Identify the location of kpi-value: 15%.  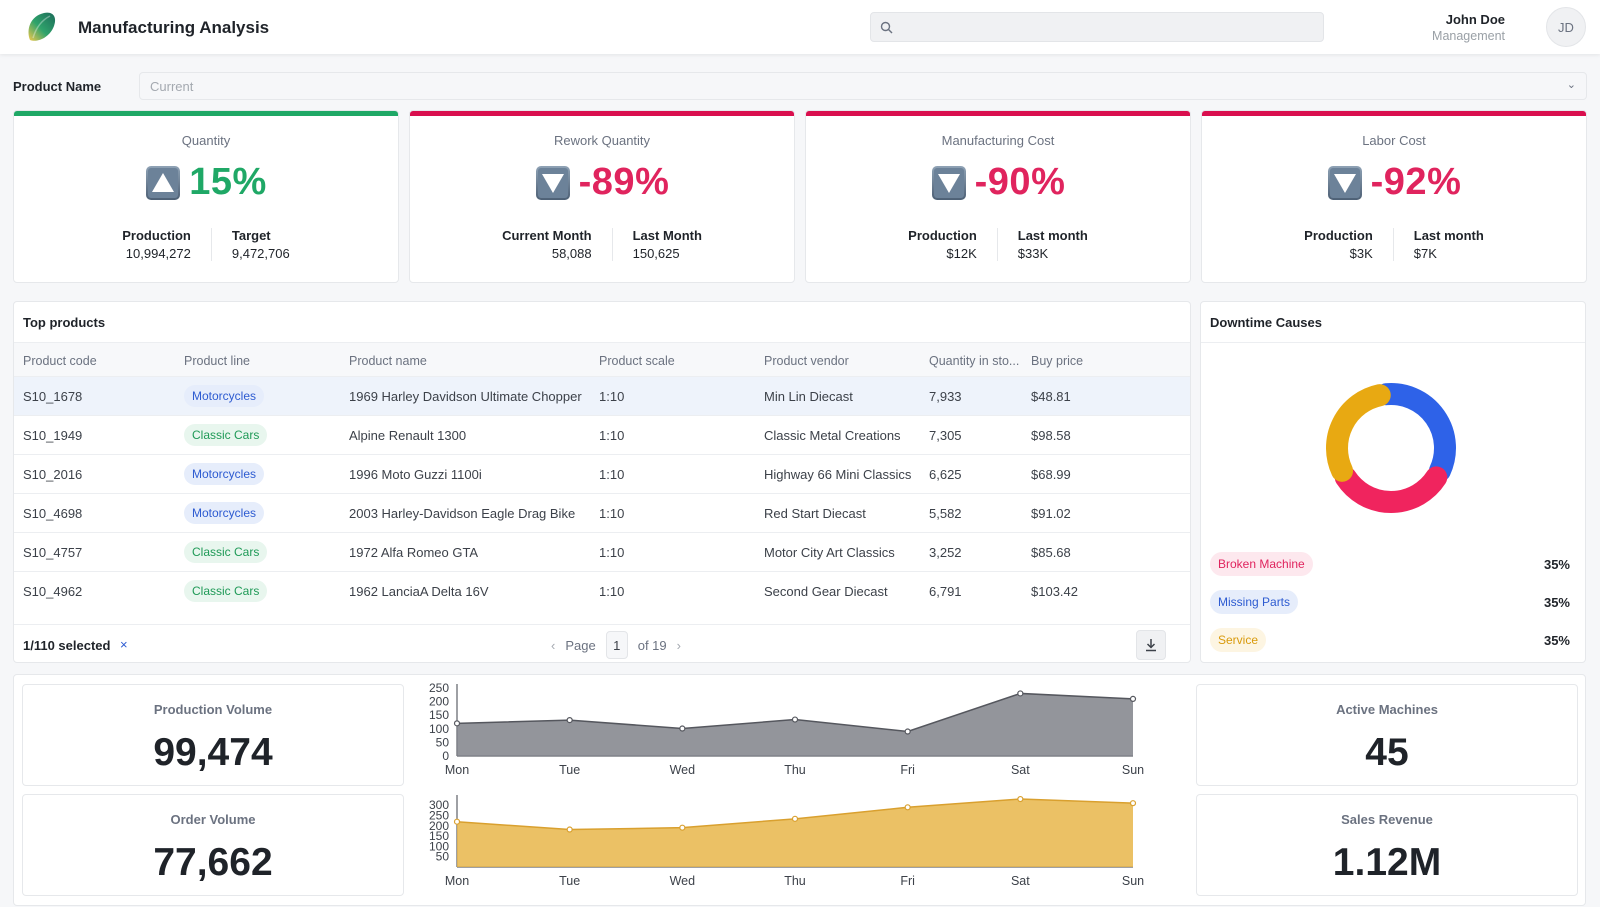
(228, 182).